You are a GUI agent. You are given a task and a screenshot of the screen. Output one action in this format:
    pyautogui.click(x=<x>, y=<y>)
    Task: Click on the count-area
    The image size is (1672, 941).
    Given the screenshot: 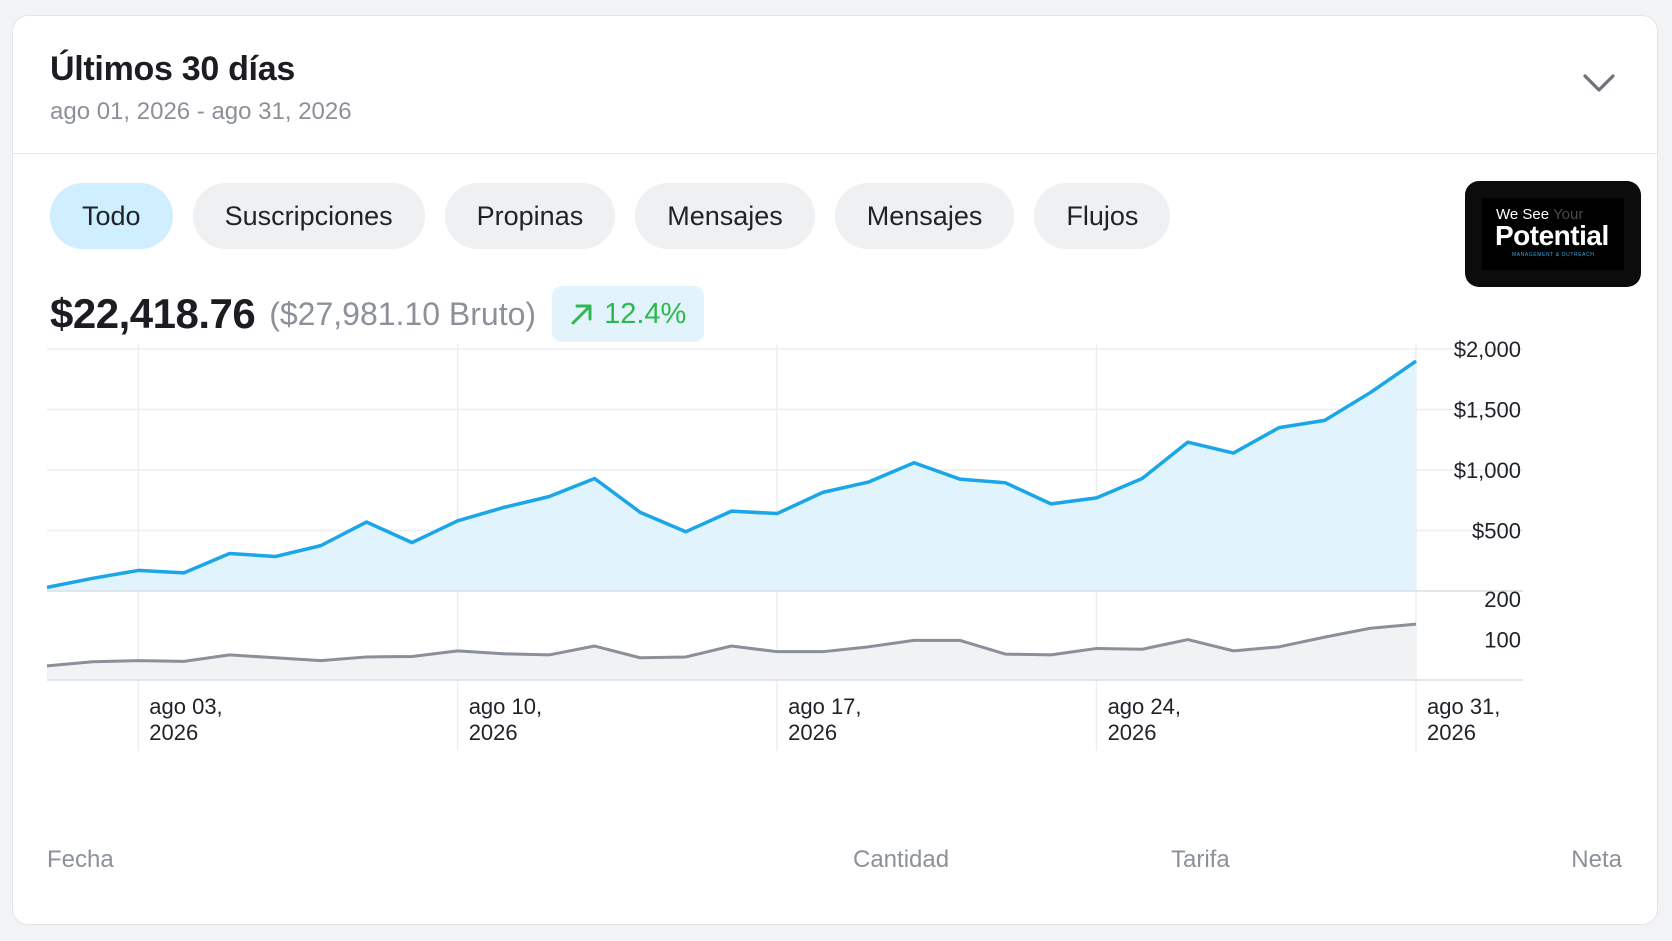 What is the action you would take?
    pyautogui.click(x=731, y=652)
    